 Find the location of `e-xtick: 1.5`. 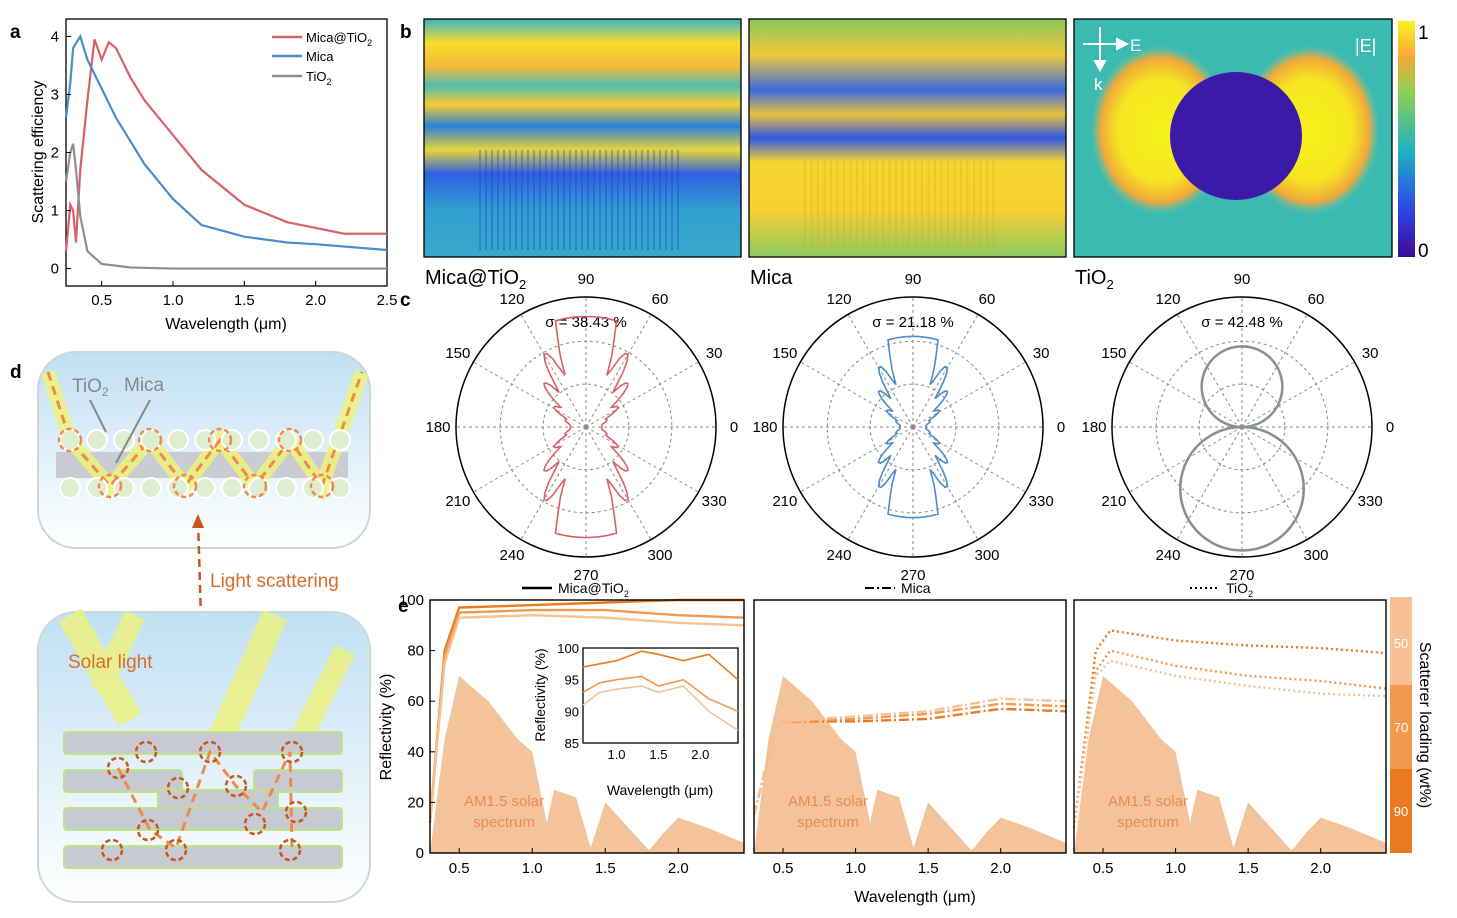

e-xtick: 1.5 is located at coordinates (1248, 868).